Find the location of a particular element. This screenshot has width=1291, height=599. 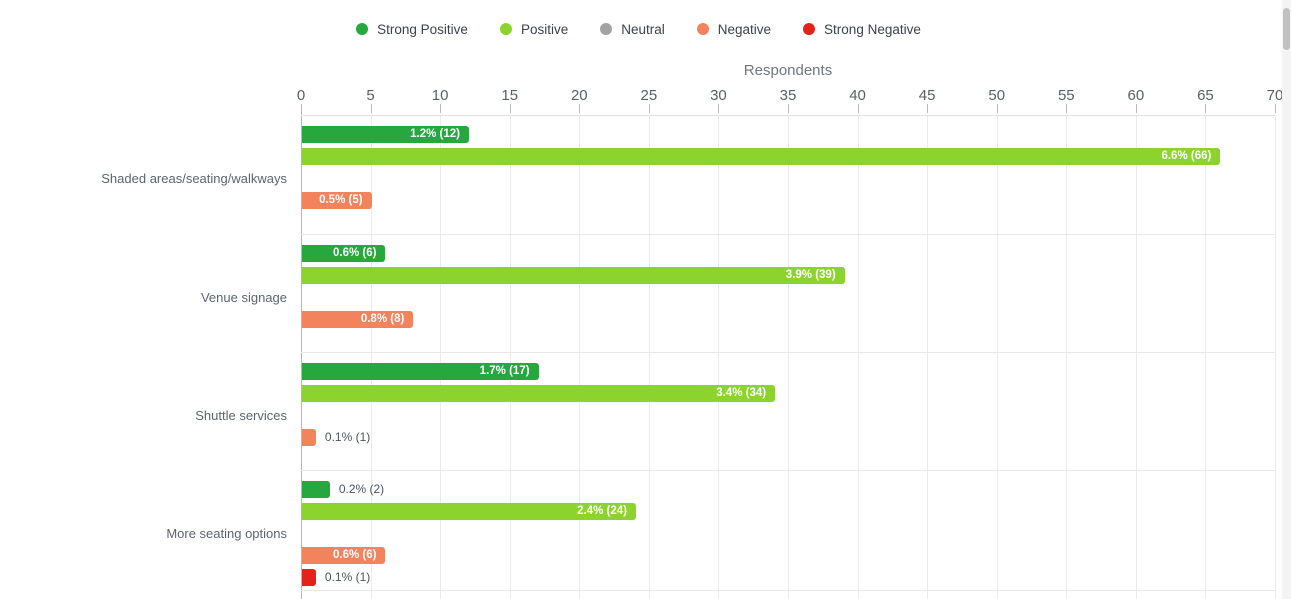

vertical-scrollbar is located at coordinates (1286, 299).